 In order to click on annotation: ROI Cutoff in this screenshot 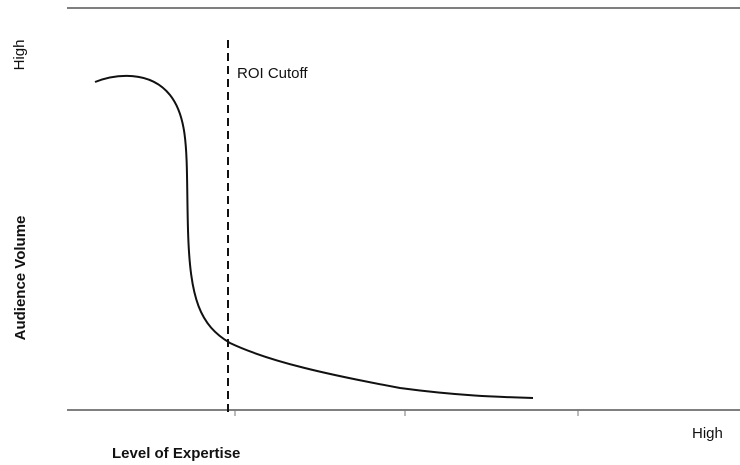, I will do `click(272, 73)`.